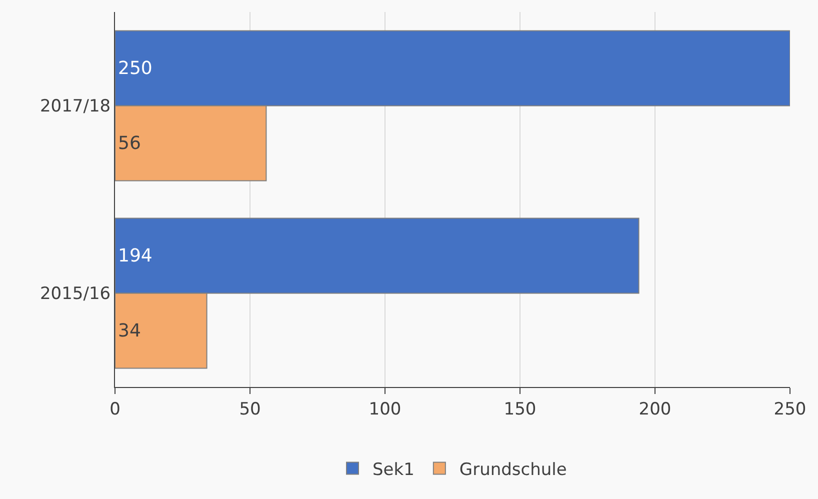 This screenshot has height=499, width=818. I want to click on data-label: 250, so click(135, 68).